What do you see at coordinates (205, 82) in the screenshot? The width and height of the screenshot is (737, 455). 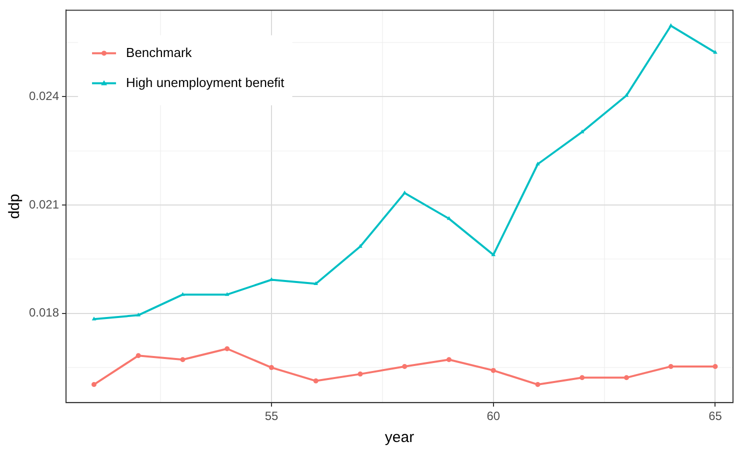 I see `legend-label: High unemployment benefit` at bounding box center [205, 82].